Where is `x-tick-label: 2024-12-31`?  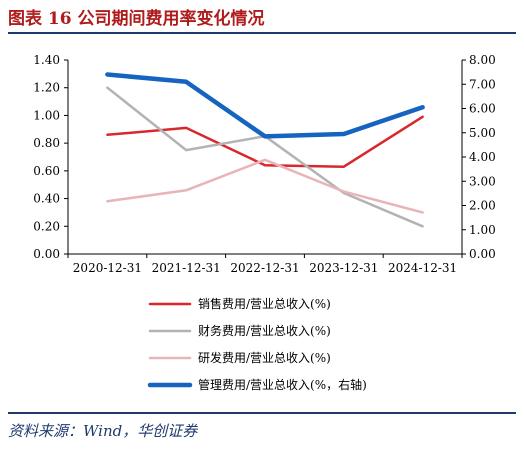 x-tick-label: 2024-12-31 is located at coordinates (422, 268).